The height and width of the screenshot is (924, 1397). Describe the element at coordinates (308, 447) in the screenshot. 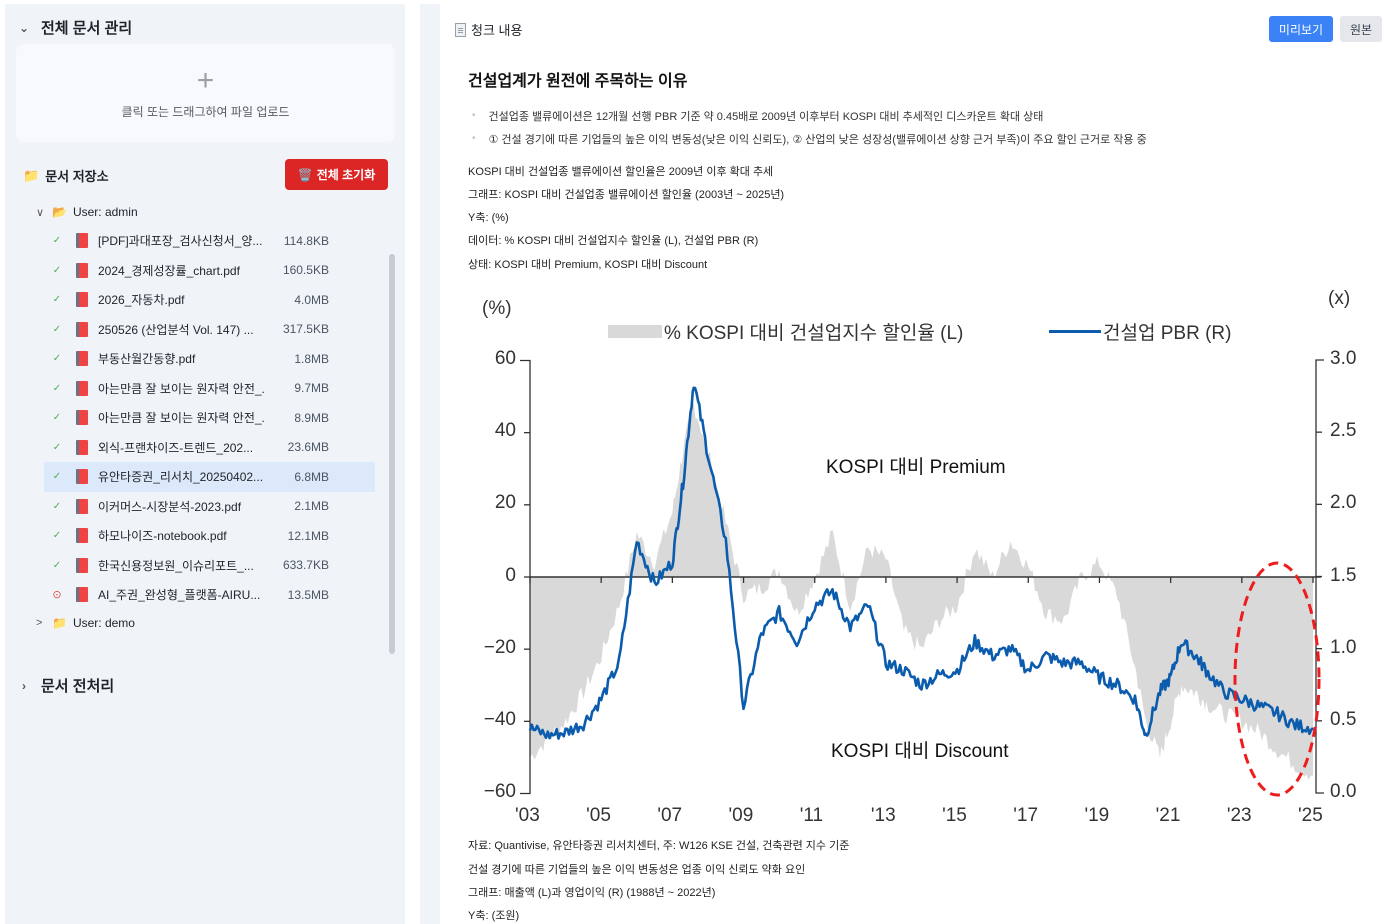

I see `file-size: 23.6MB` at that location.